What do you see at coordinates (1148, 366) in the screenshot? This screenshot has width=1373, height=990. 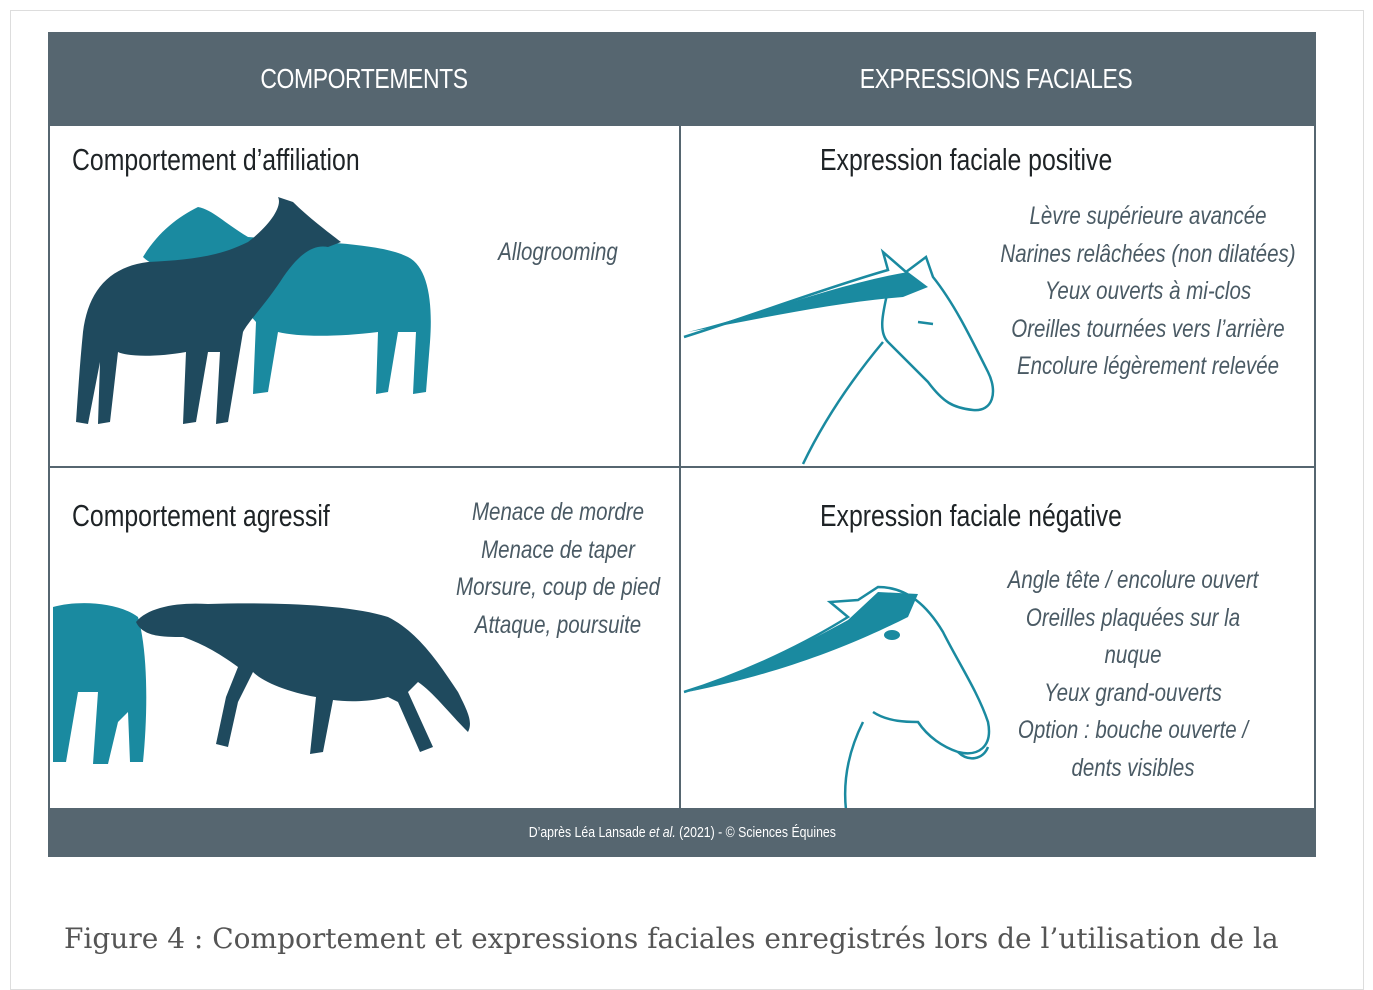 I see `item: Encolure légèrement relevée` at bounding box center [1148, 366].